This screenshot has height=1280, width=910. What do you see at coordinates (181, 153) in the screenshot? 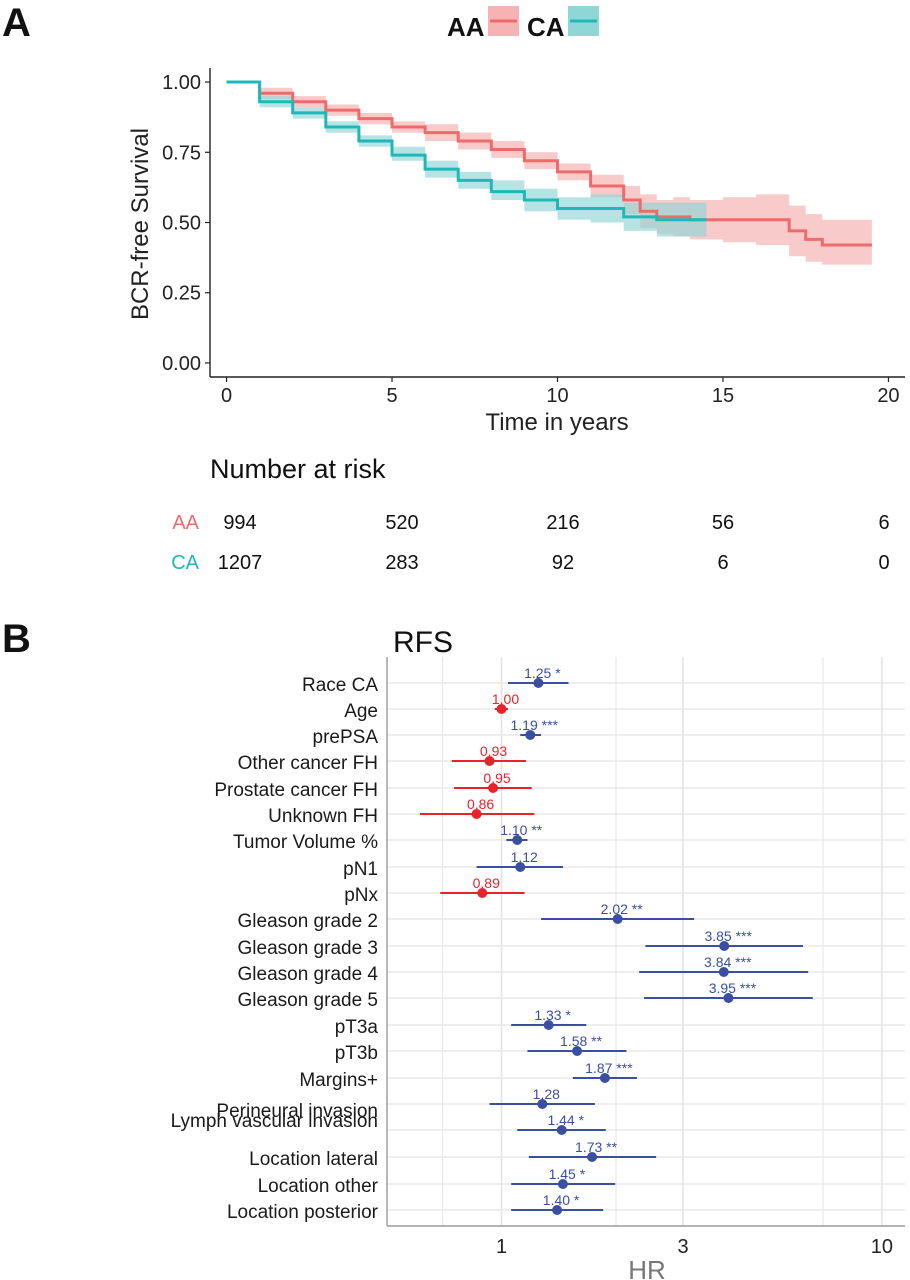
I see `y-tick-label: 0.75` at bounding box center [181, 153].